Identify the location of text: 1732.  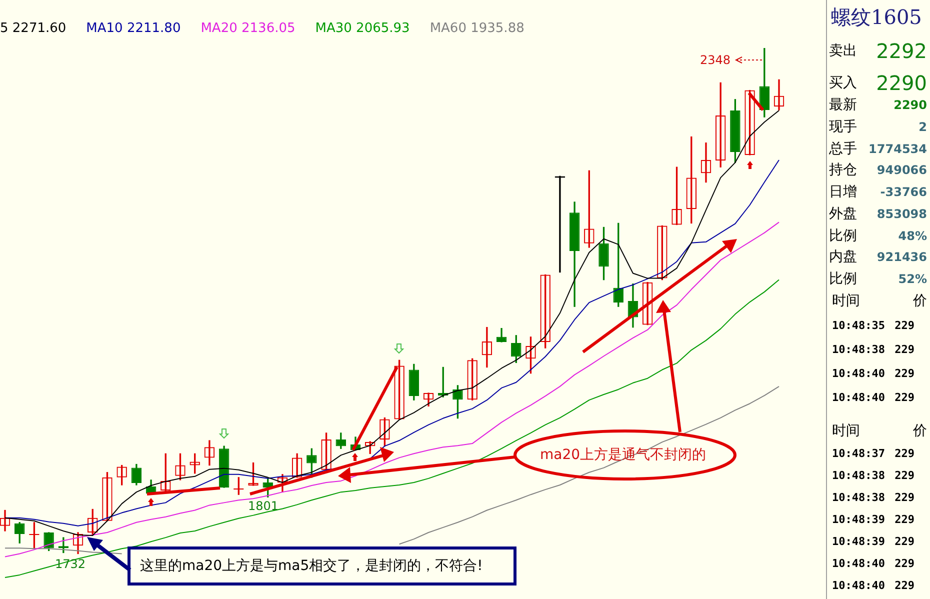
(70, 564).